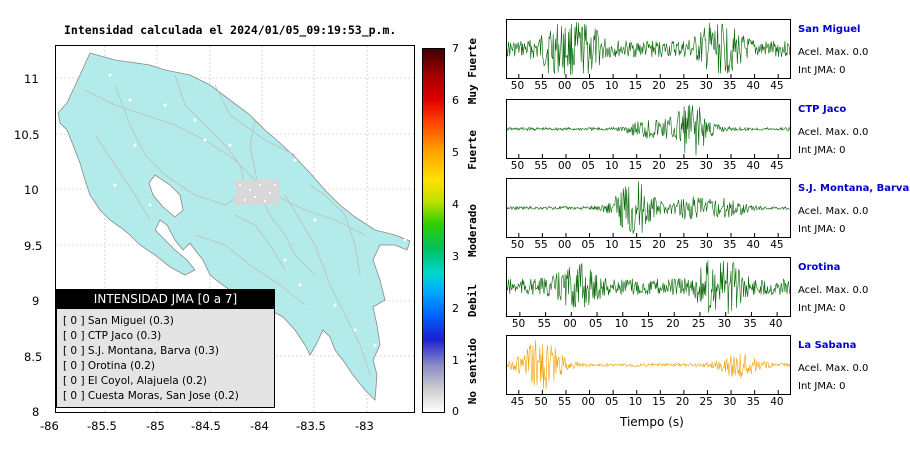 The height and width of the screenshot is (460, 910). Describe the element at coordinates (455, 360) in the screenshot. I see `colorbar-tick: 1` at that location.